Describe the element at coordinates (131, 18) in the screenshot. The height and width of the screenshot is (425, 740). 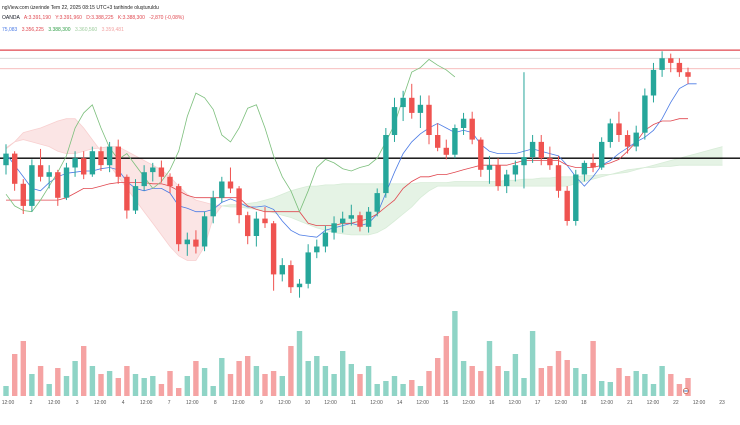
I see `ohlc-close: K:3.388,300` at that location.